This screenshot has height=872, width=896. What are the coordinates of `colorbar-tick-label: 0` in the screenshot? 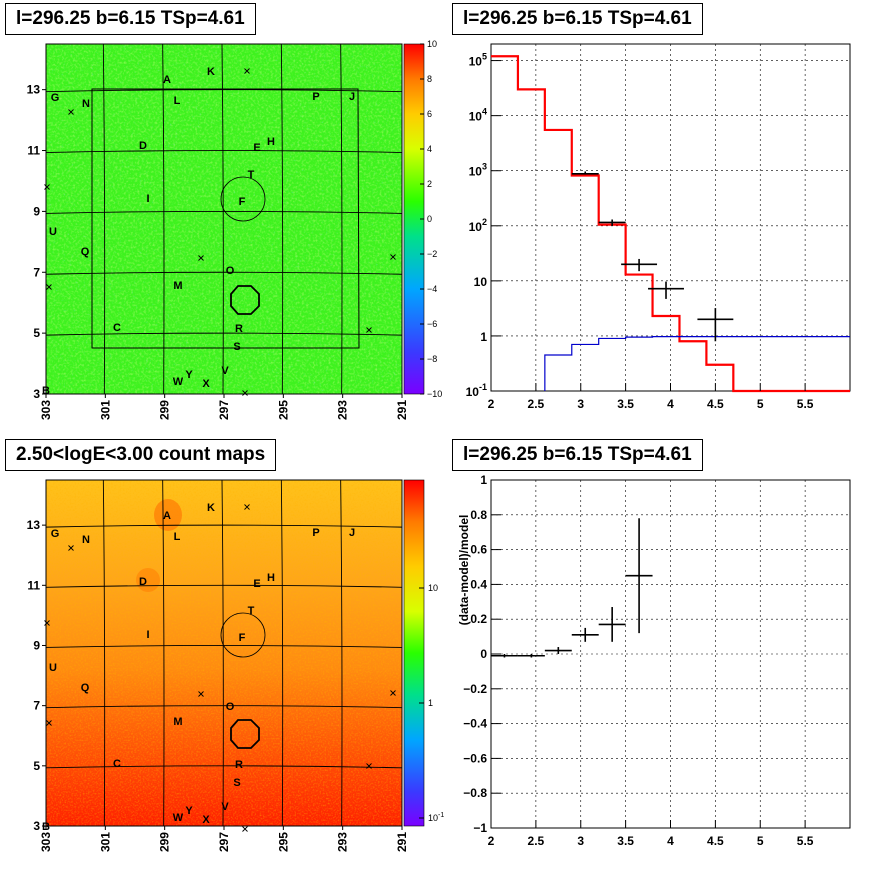 It's located at (429, 219).